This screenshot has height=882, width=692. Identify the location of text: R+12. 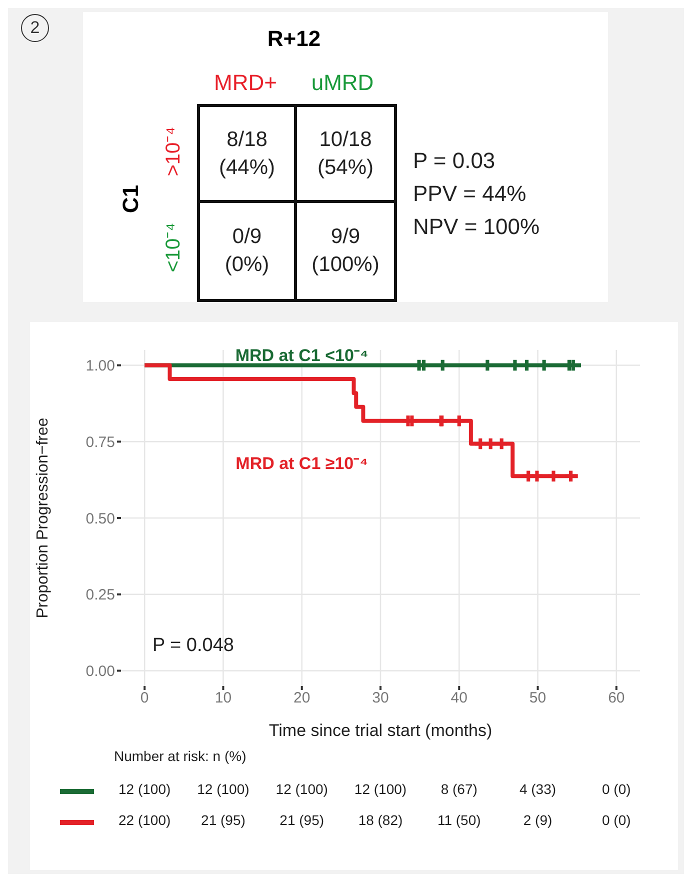
(294, 39).